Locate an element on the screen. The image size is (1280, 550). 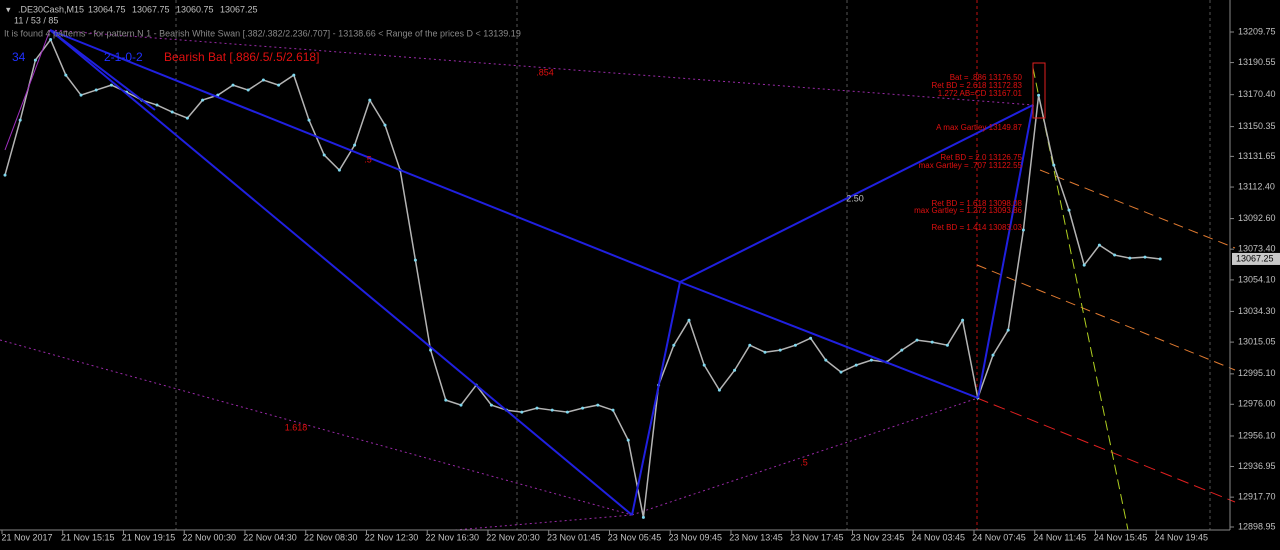
y-tick-label: 12995.10 is located at coordinates (1257, 373).